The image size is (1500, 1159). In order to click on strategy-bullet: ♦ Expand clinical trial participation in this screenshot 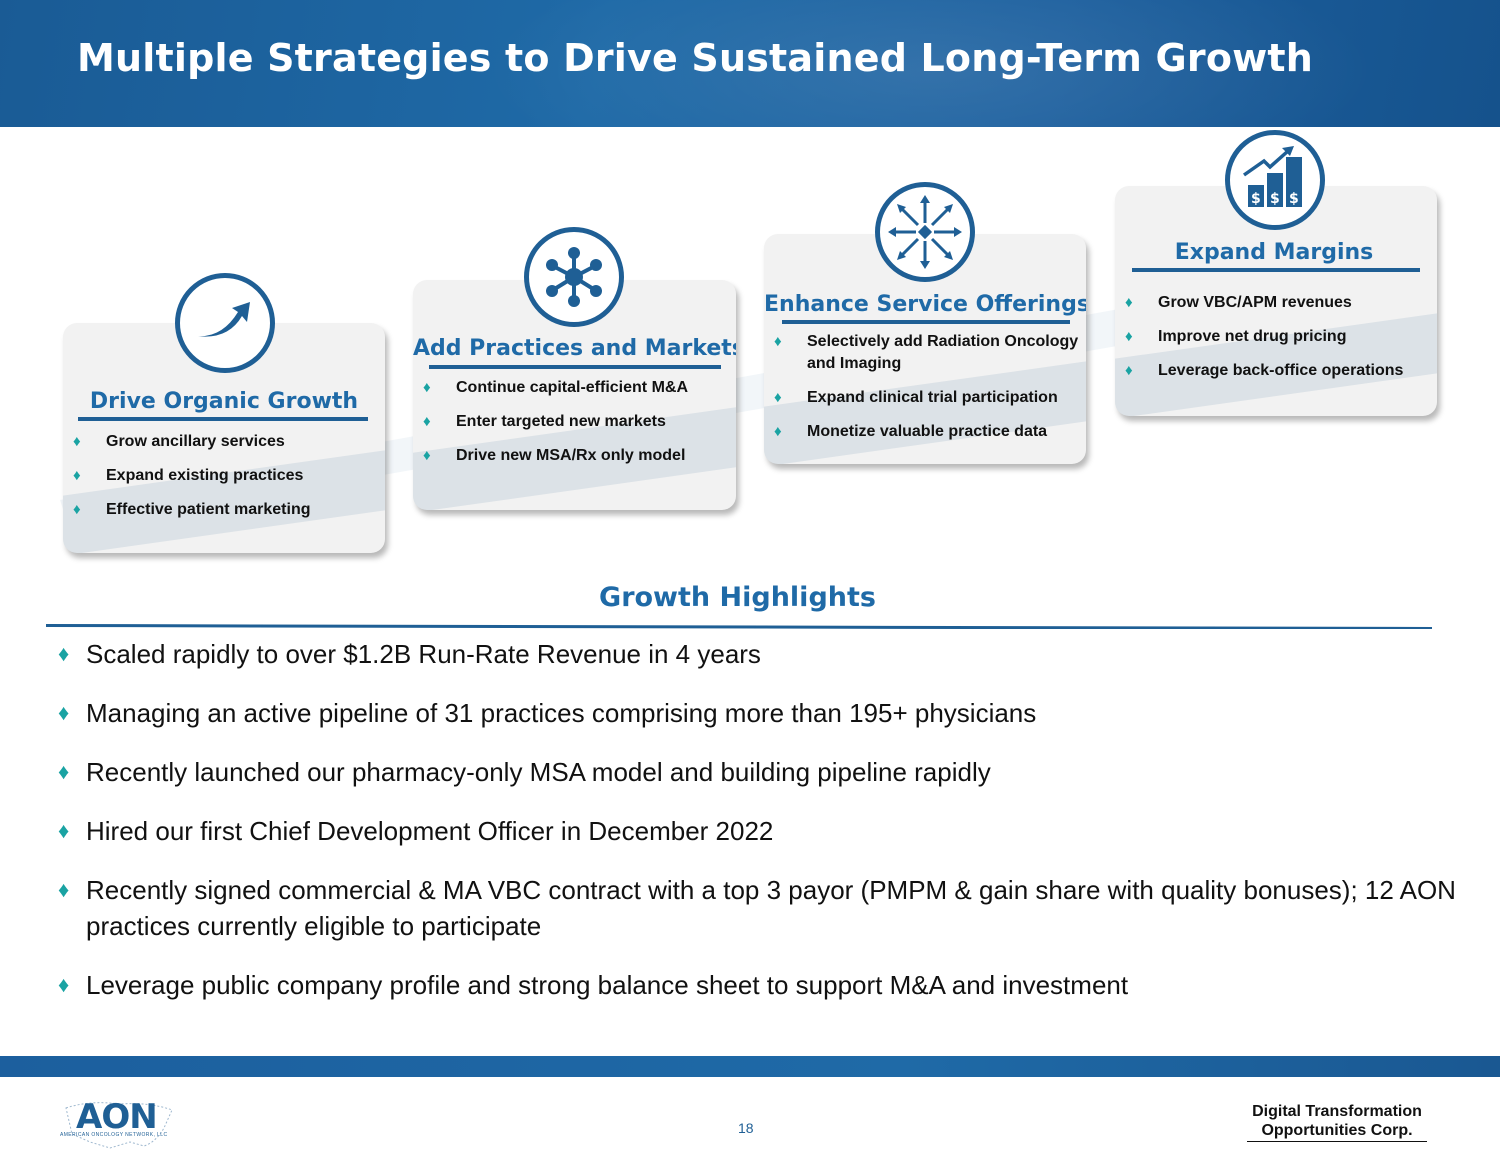, I will do `click(928, 398)`.